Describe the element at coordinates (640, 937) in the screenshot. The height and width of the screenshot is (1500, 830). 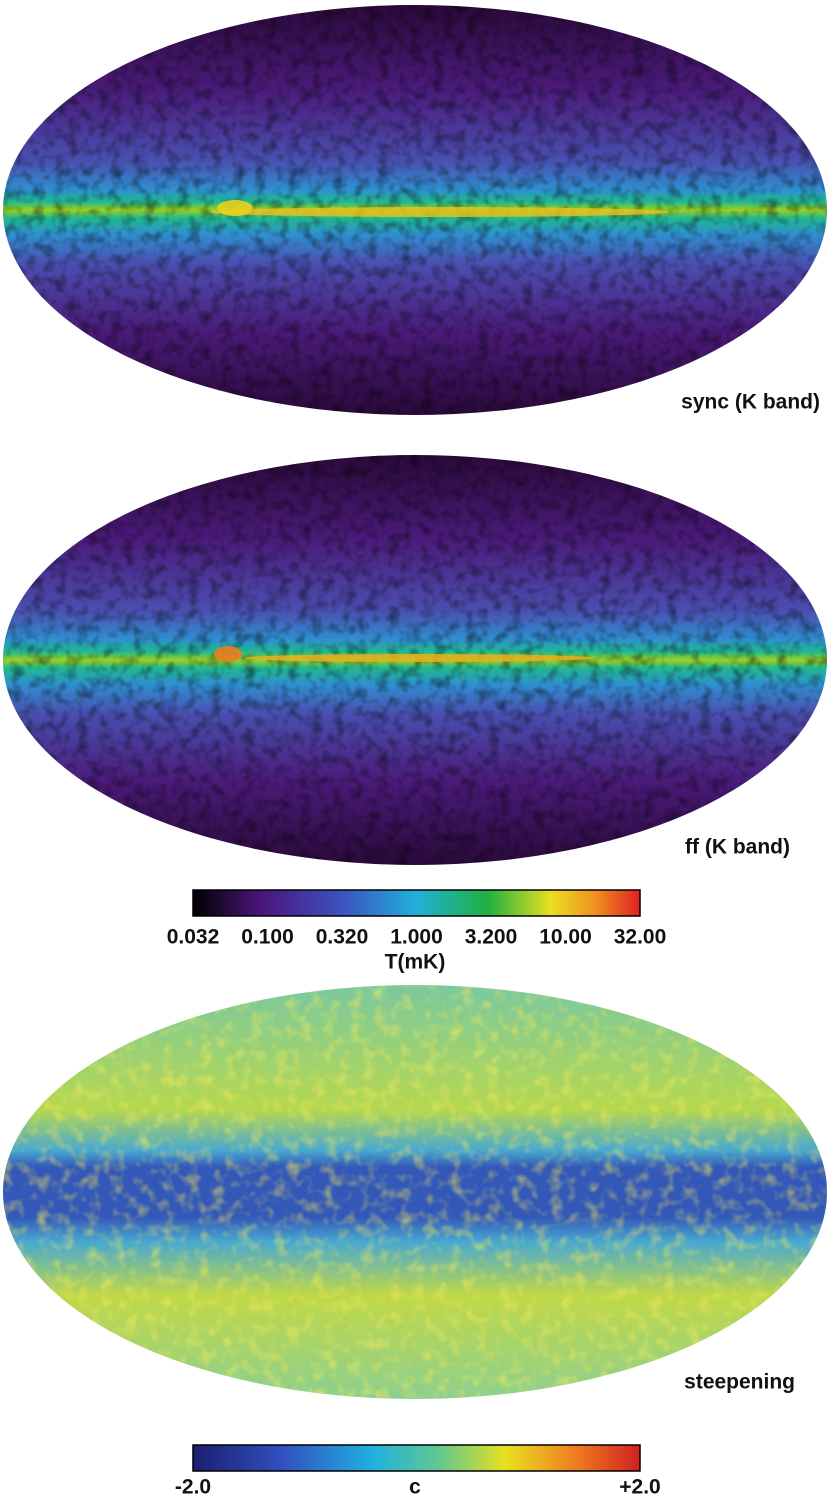
I see `colorbar-tick-label: 32.00` at that location.